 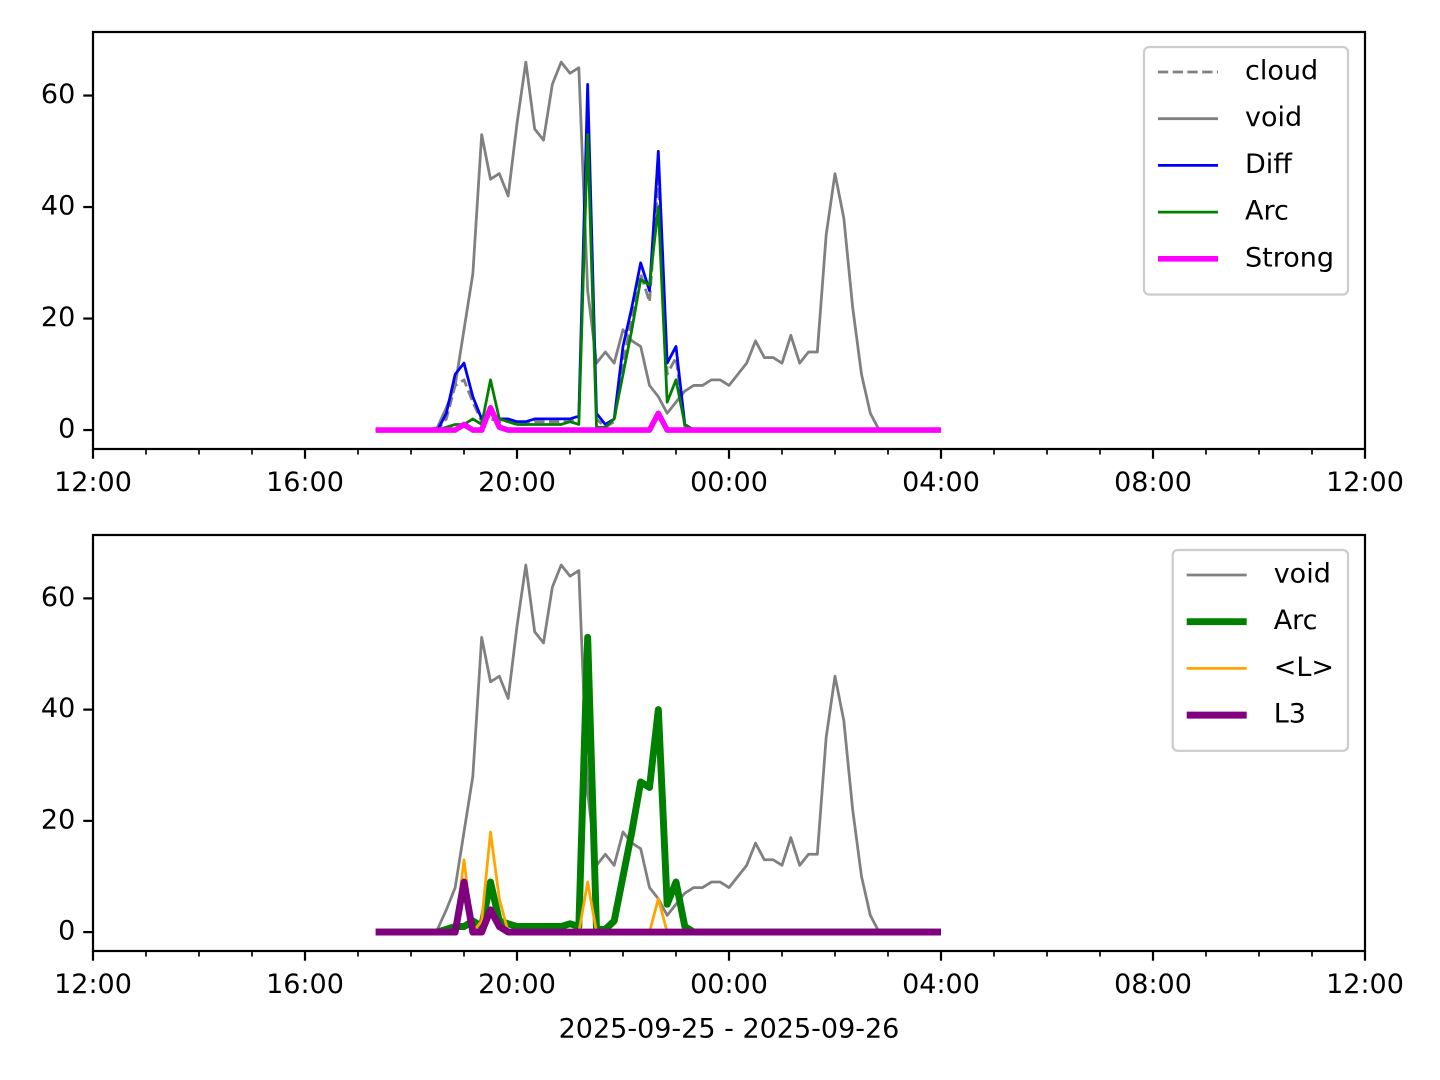 I want to click on legend-label: <L>, so click(x=1304, y=667).